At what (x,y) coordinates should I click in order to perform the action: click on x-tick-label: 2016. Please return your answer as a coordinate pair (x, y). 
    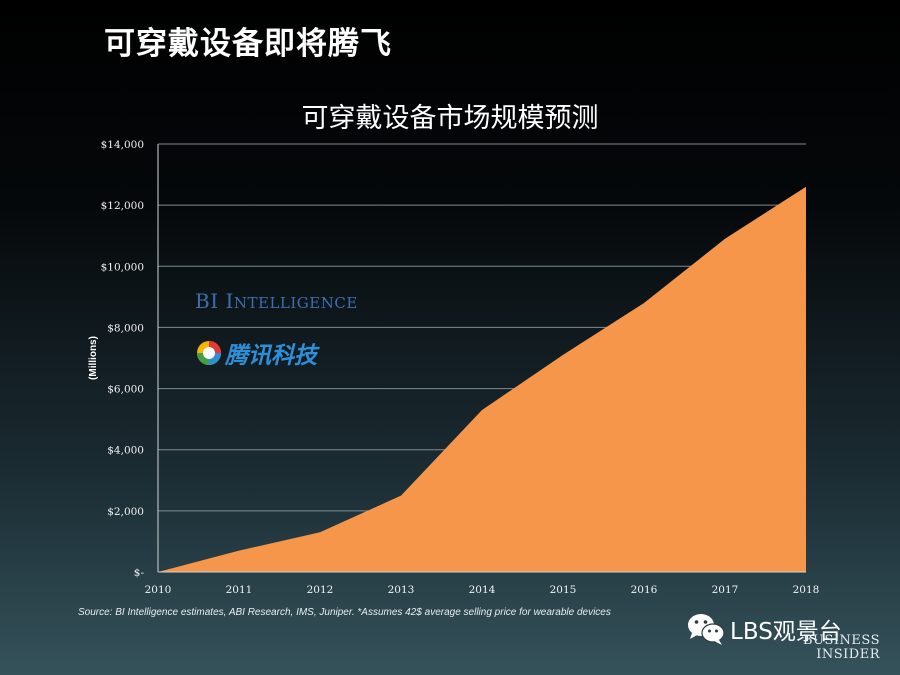
    Looking at the image, I should click on (644, 590).